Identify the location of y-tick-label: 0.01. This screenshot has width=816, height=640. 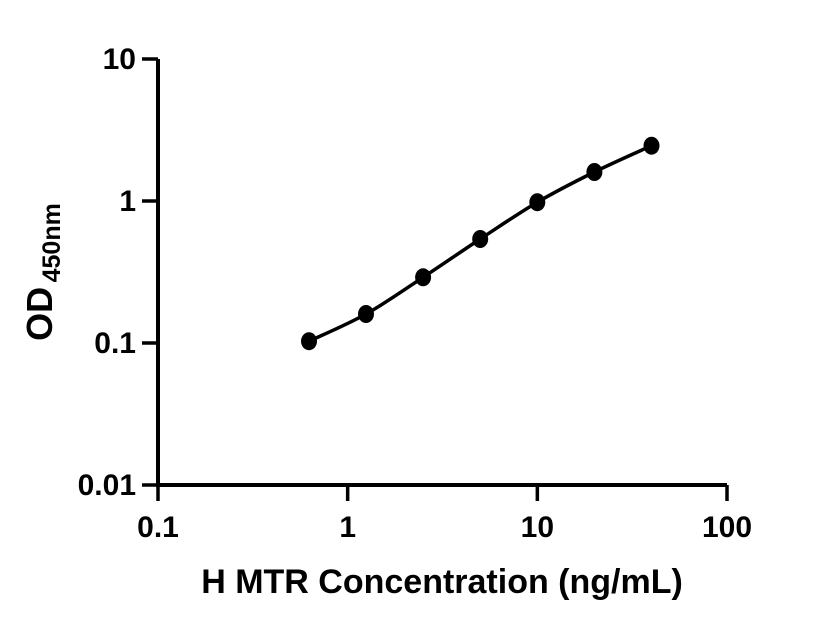
(107, 485).